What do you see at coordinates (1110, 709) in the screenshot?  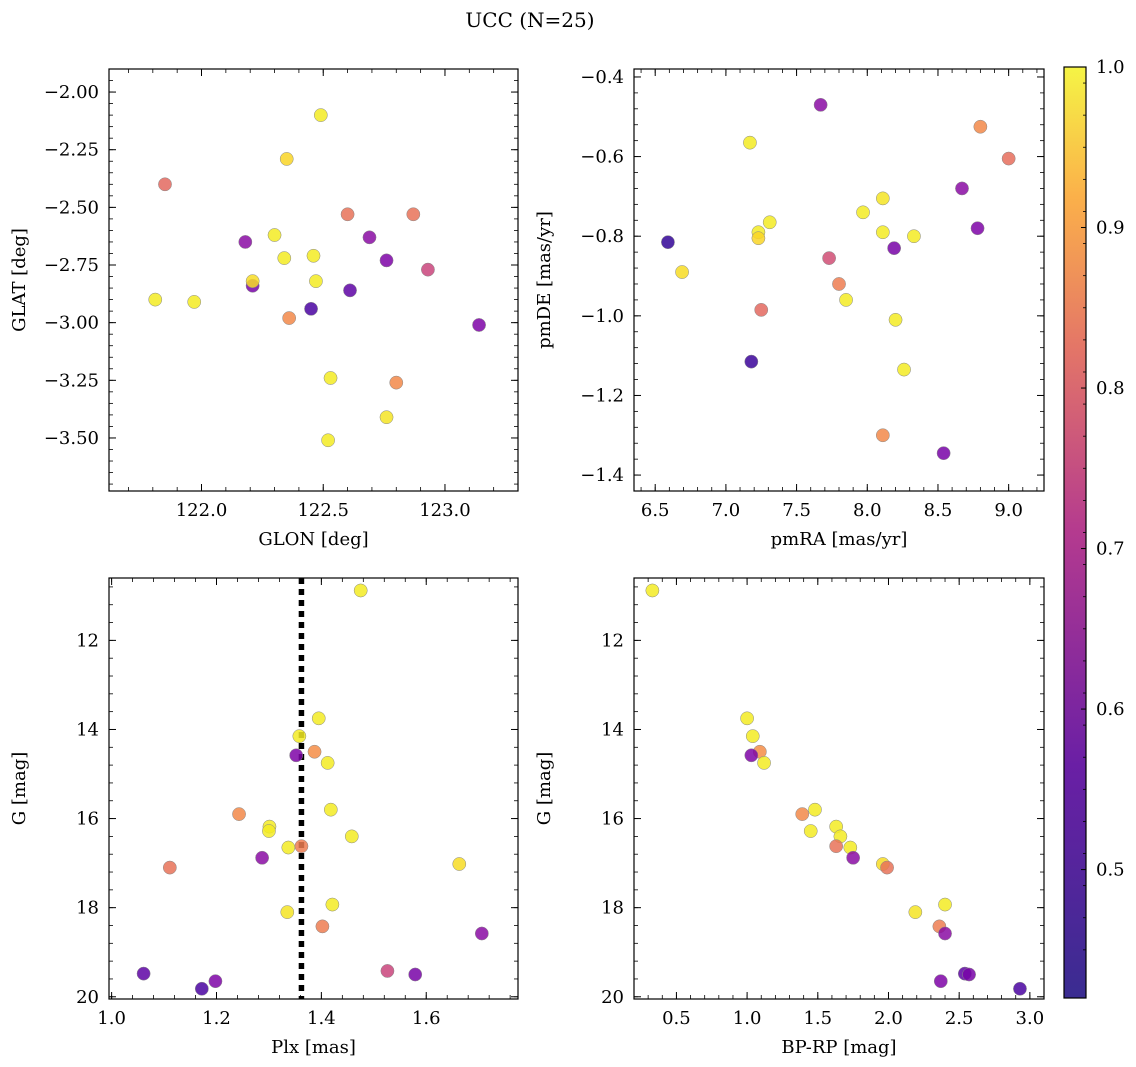 I see `colorbar-tick-label: 0.6` at bounding box center [1110, 709].